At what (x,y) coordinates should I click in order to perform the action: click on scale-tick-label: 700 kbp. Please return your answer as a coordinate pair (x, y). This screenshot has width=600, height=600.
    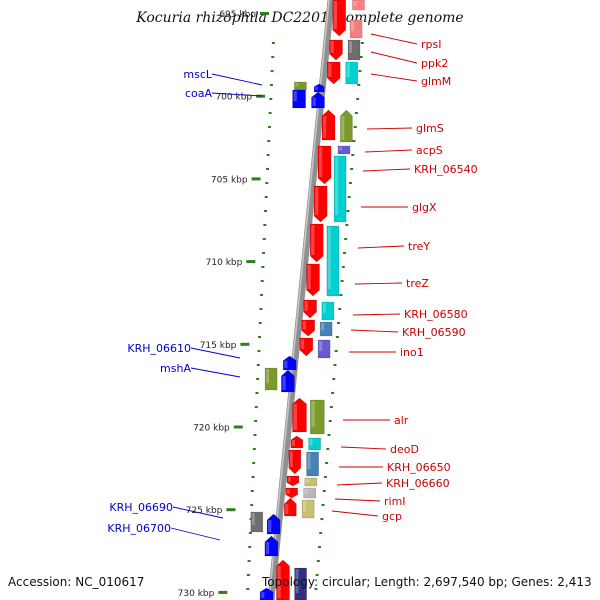
    Looking at the image, I should click on (233, 98).